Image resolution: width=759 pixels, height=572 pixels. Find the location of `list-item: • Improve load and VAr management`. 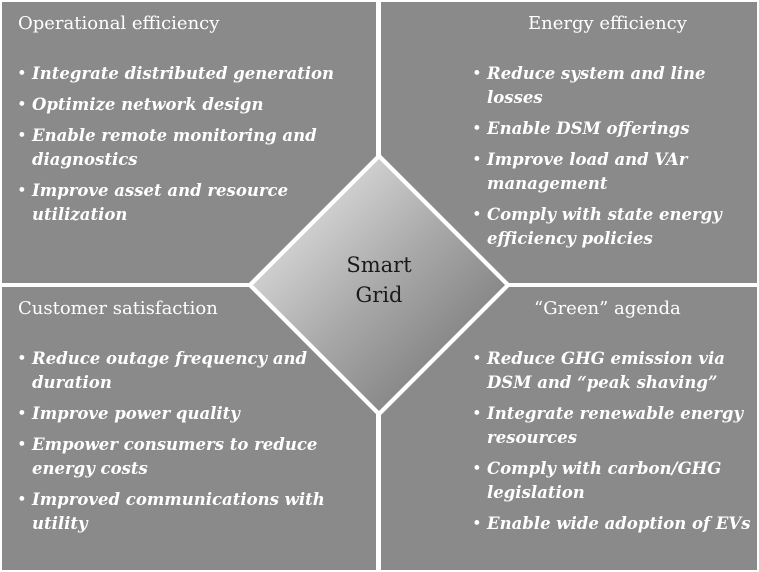

list-item: • Improve load and VAr management is located at coordinates (613, 172).